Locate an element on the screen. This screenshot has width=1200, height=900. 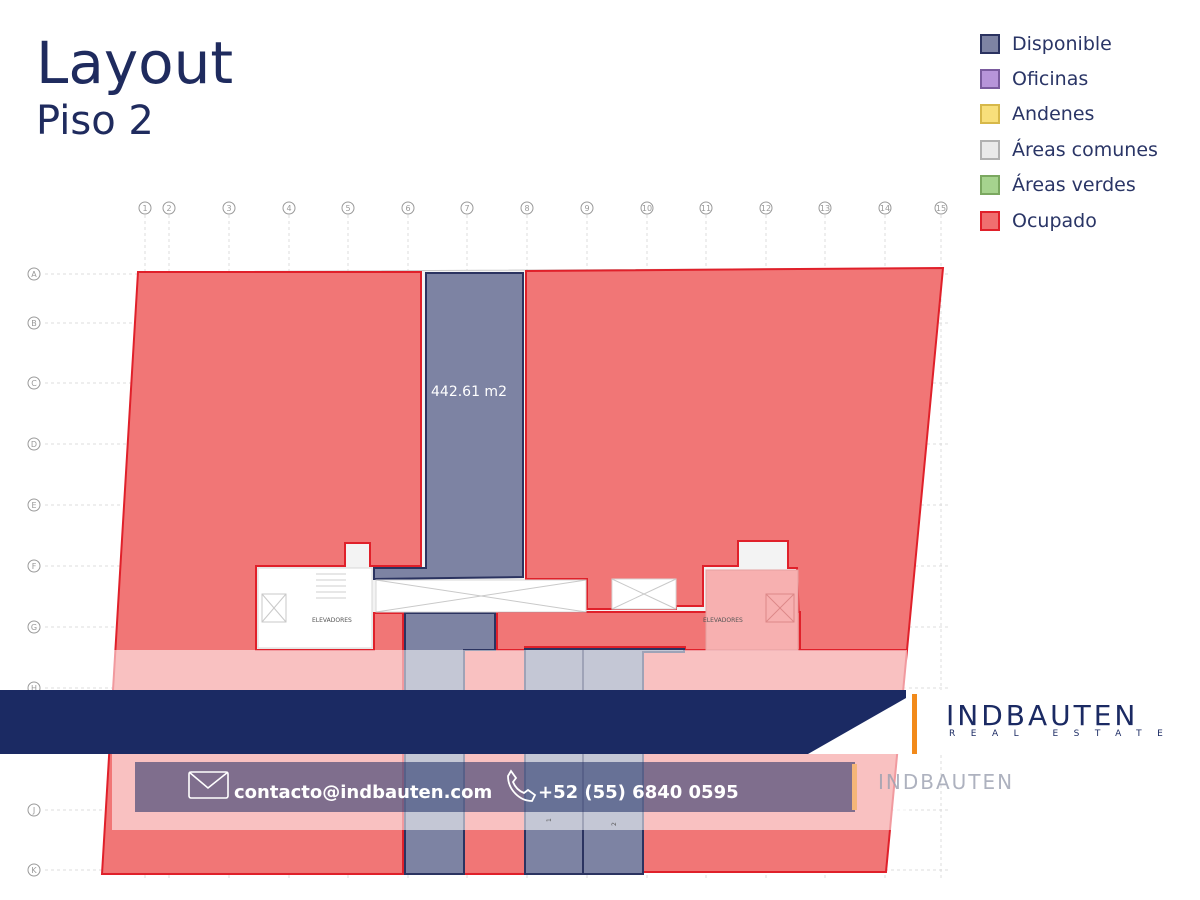
legend-item-oficinas: Oficinas is located at coordinates (1069, 78).